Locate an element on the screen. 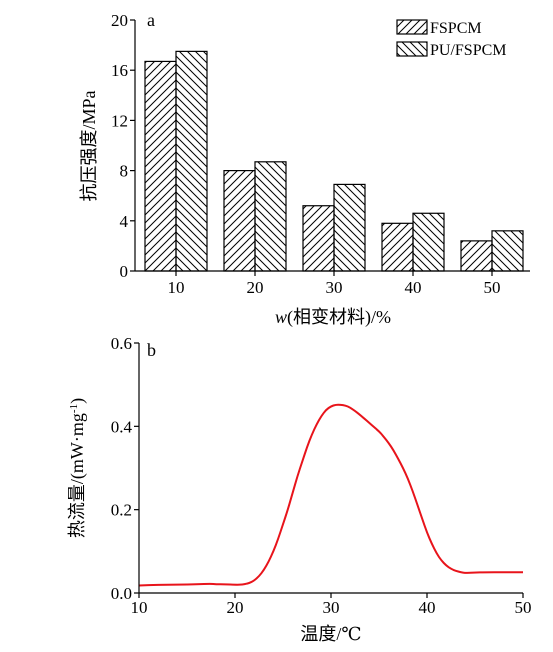  panel-b-x-ticks: 10 20 30 40 50 is located at coordinates (331, 605).